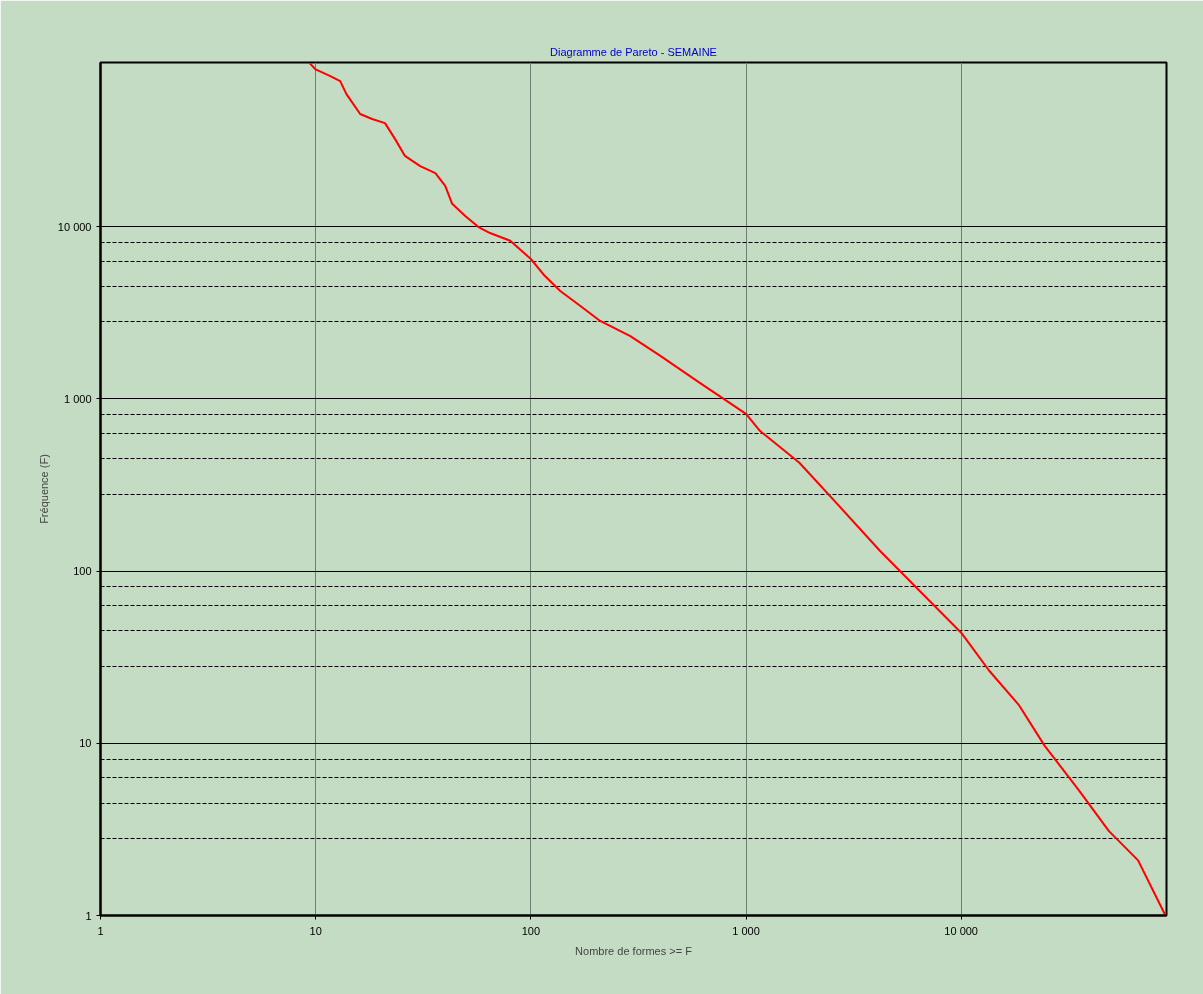 The image size is (1203, 994). What do you see at coordinates (746, 930) in the screenshot?
I see `x-tick-label: 1 000` at bounding box center [746, 930].